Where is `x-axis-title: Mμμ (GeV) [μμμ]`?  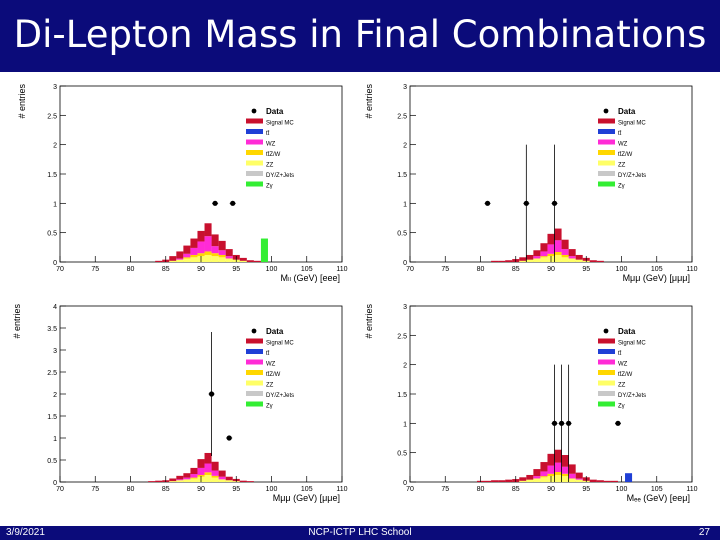 x-axis-title: Mμμ (GeV) [μμμ] is located at coordinates (656, 278).